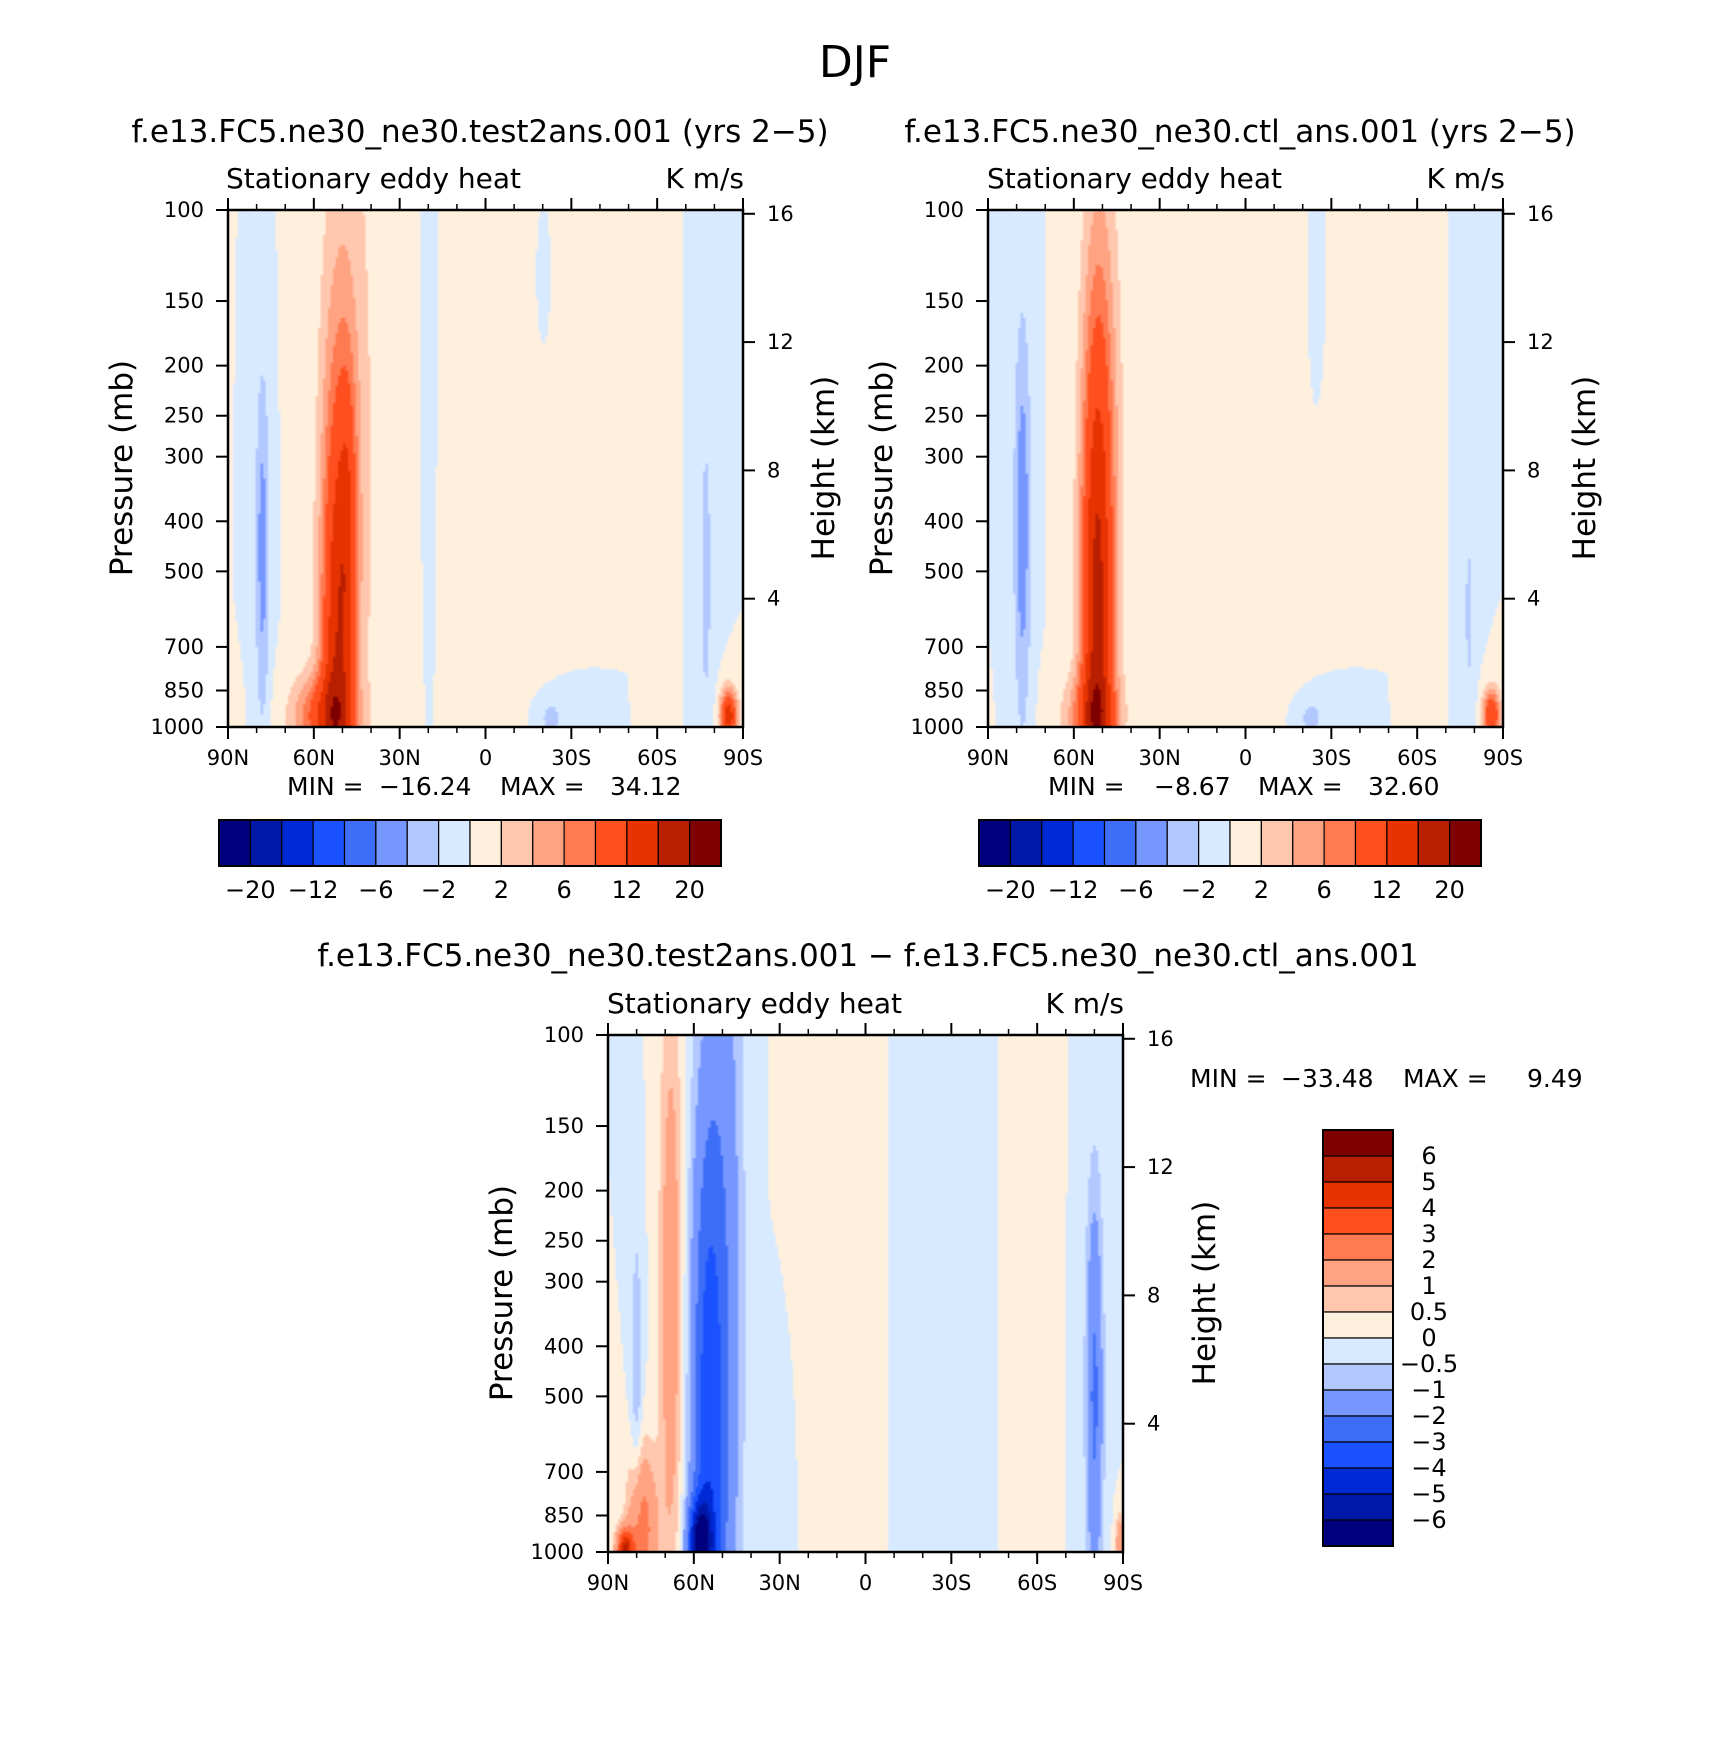 This screenshot has width=1710, height=1753. Describe the element at coordinates (484, 786) in the screenshot. I see `stats-line: MIN = −16.24 MAX = 34.12` at that location.